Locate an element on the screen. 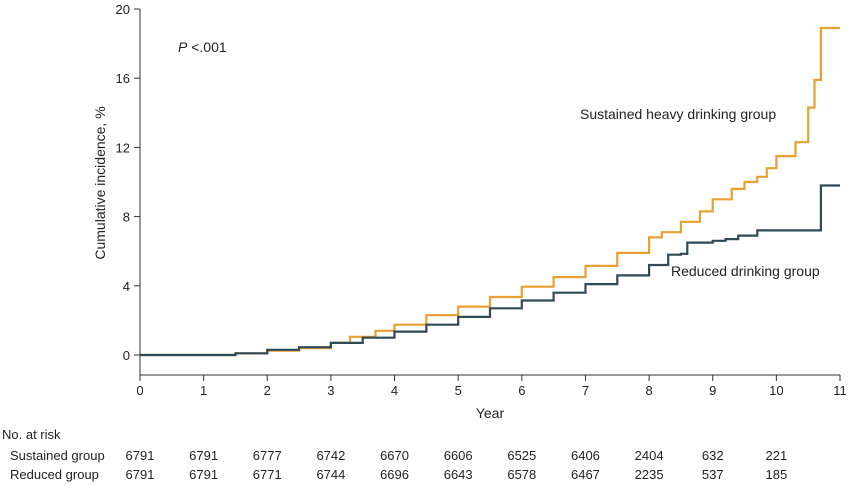 This screenshot has height=486, width=850. y-ticks: 0 4 8 12 16 20 is located at coordinates (128, 182).